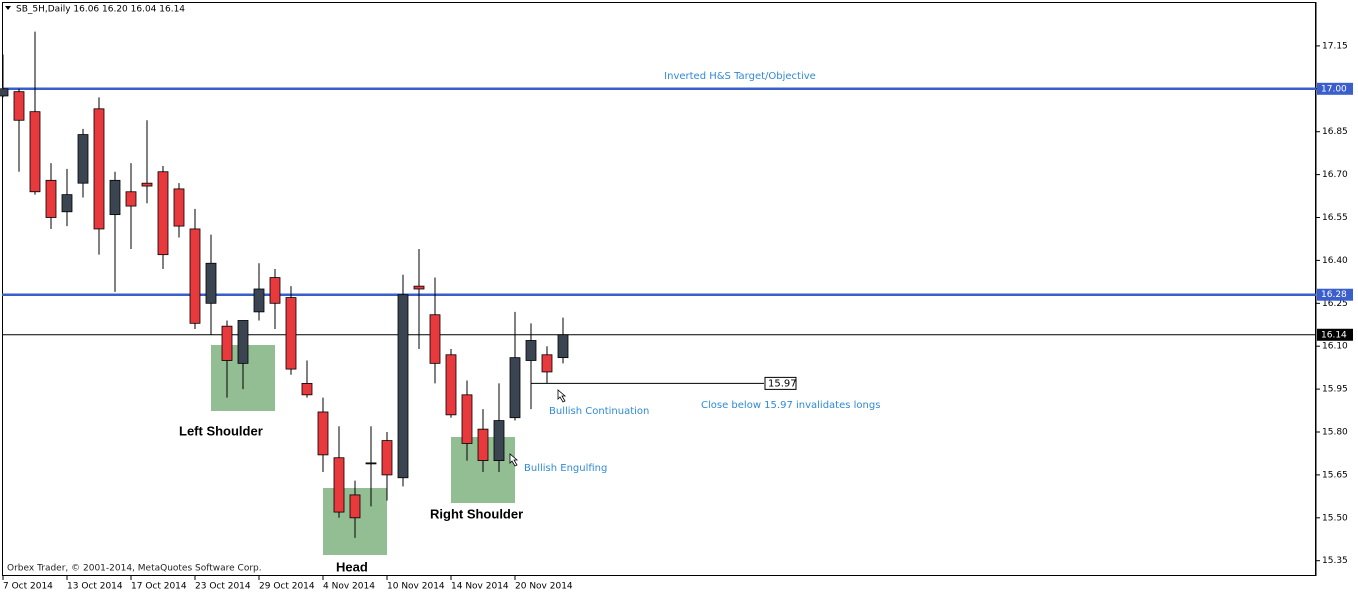 This screenshot has height=594, width=1358. Describe the element at coordinates (565, 468) in the screenshot. I see `annotation: Bullish Engulfing` at that location.